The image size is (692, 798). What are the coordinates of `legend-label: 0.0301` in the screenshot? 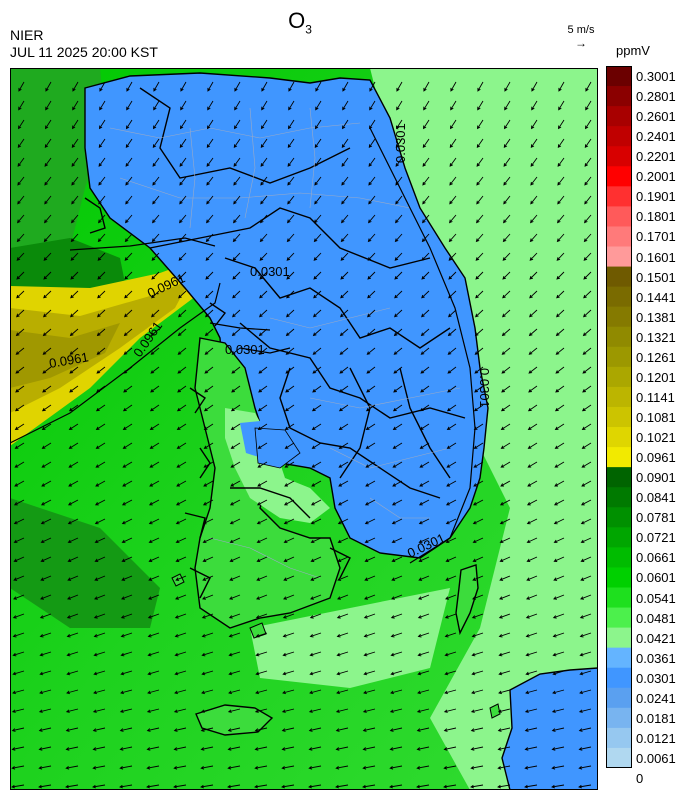 It's located at (656, 678).